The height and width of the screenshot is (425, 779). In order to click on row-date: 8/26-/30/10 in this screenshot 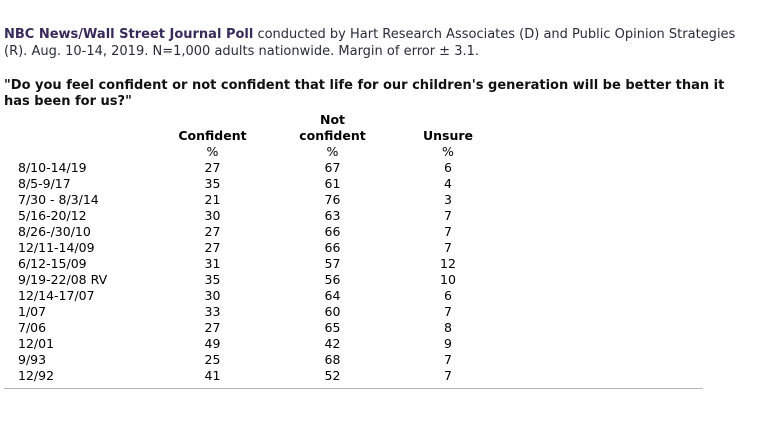, I will do `click(54, 231)`.